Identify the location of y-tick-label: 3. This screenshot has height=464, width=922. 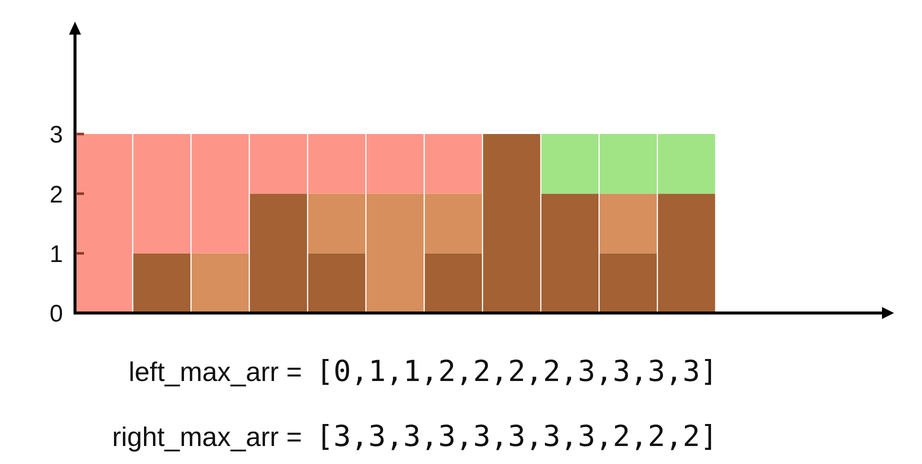
(56, 135).